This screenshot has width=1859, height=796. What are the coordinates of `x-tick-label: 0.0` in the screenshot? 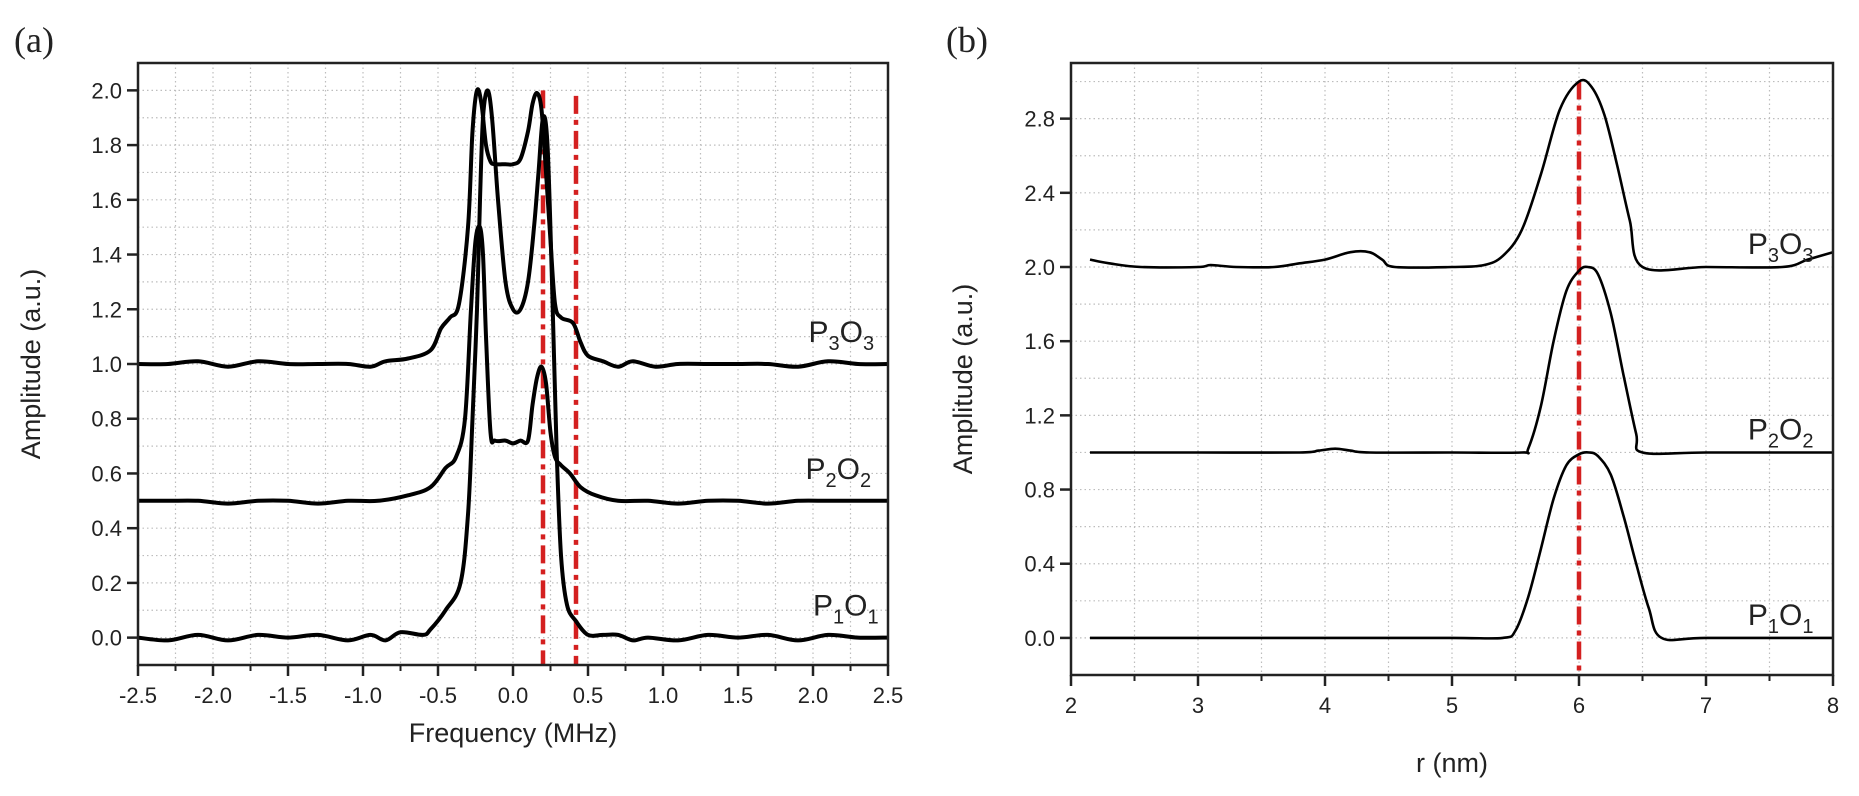 It's located at (513, 695).